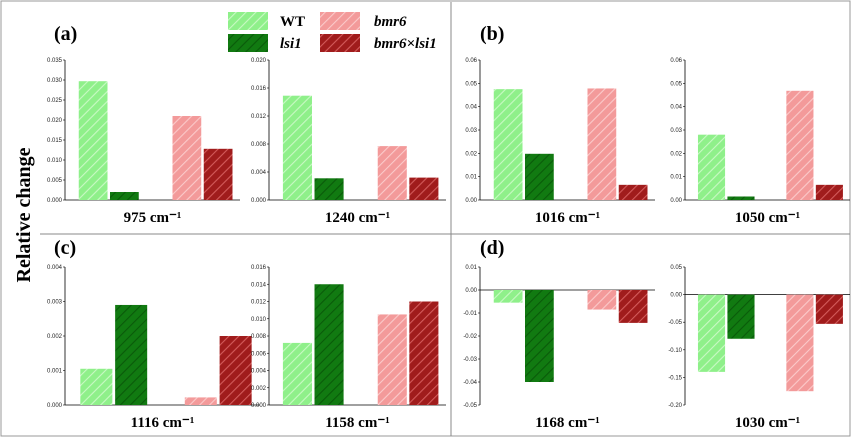 Image resolution: width=852 pixels, height=438 pixels. I want to click on y-tick-label: -0.04, so click(470, 383).